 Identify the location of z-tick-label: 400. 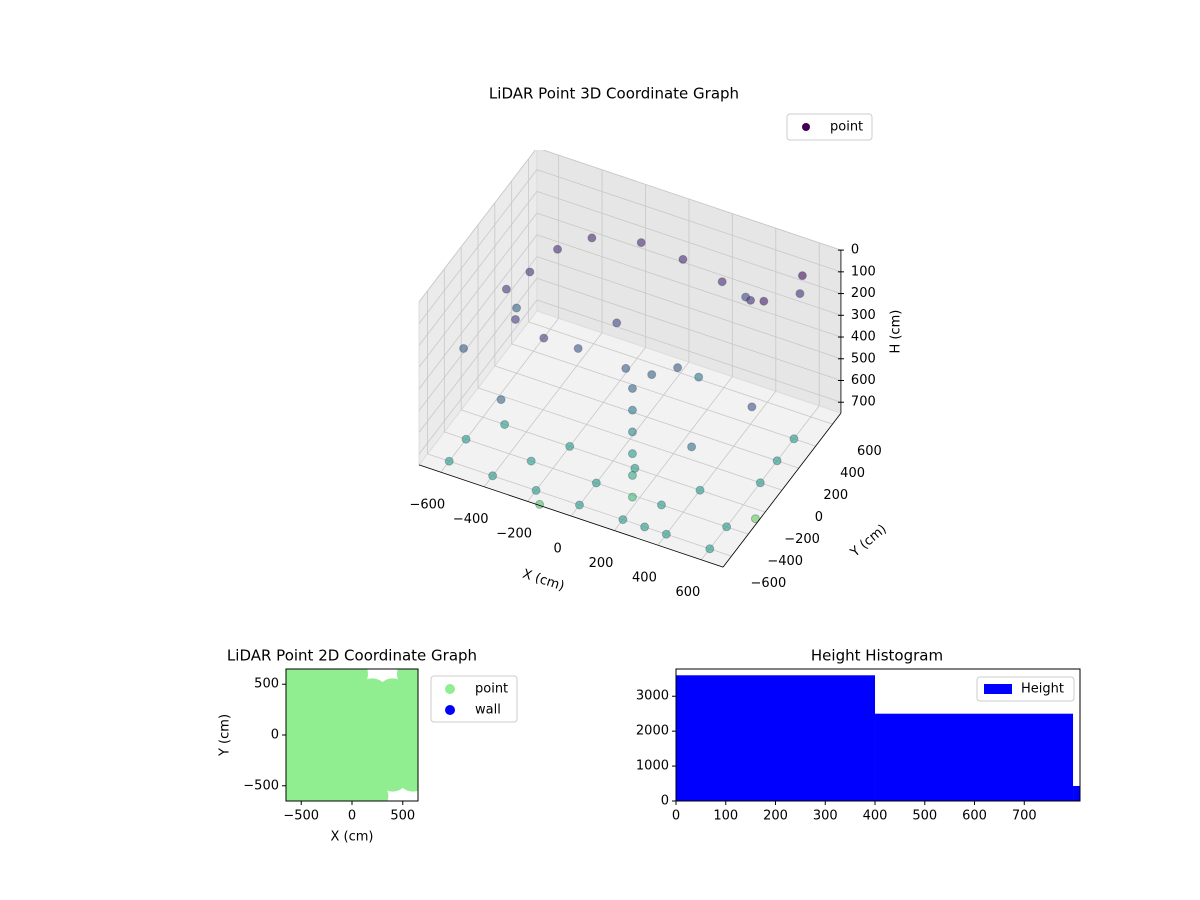
(863, 337).